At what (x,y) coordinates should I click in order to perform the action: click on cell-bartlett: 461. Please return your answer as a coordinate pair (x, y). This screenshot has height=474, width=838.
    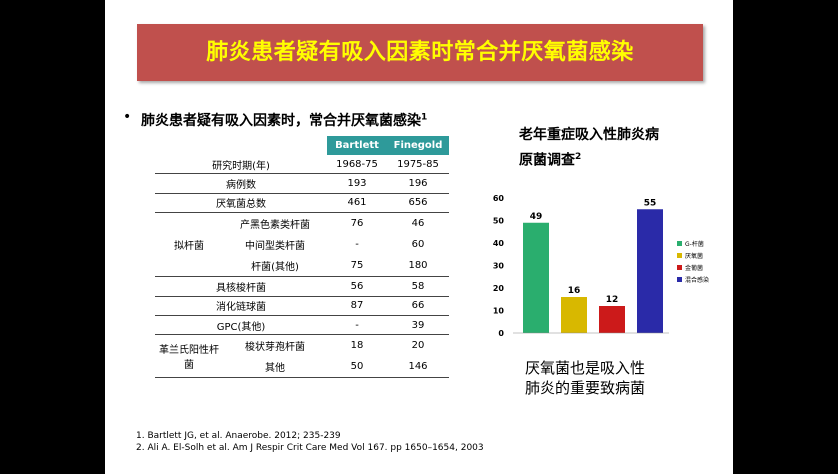
    Looking at the image, I should click on (357, 203).